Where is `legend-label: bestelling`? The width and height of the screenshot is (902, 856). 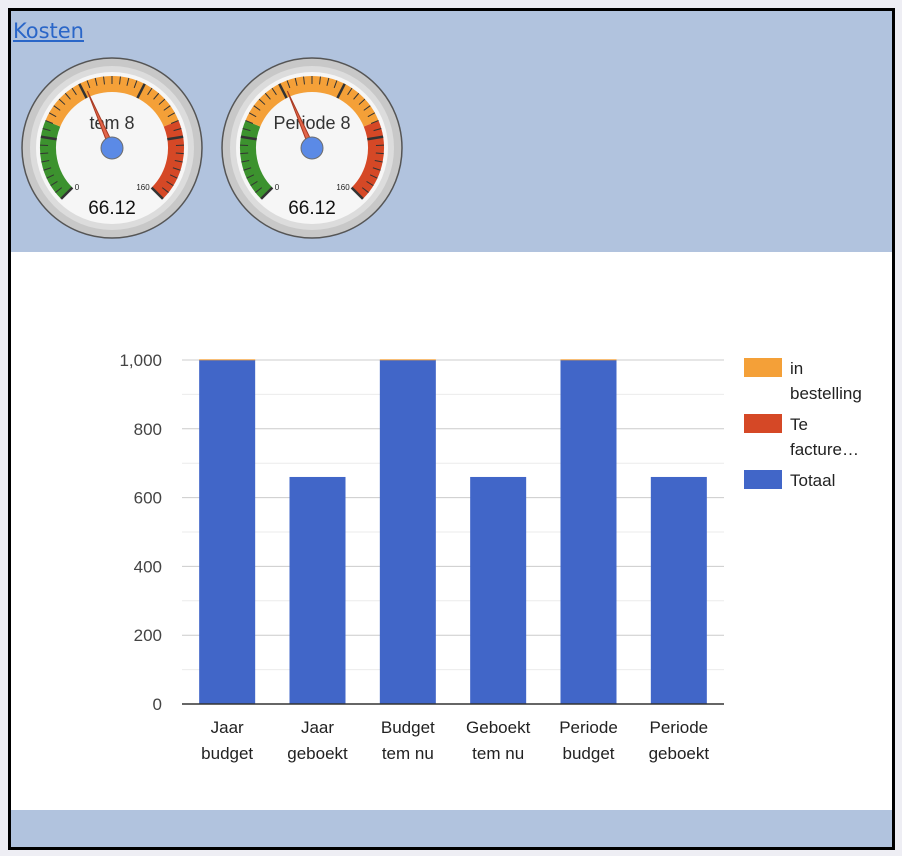 legend-label: bestelling is located at coordinates (826, 393).